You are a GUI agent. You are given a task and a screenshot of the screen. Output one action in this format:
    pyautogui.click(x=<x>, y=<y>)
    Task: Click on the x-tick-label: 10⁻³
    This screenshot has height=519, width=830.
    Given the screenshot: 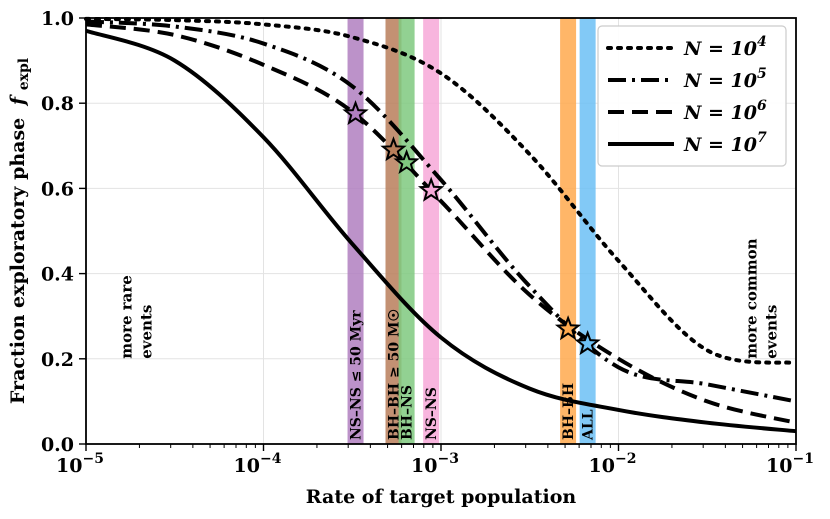 What is the action you would take?
    pyautogui.click(x=435, y=464)
    